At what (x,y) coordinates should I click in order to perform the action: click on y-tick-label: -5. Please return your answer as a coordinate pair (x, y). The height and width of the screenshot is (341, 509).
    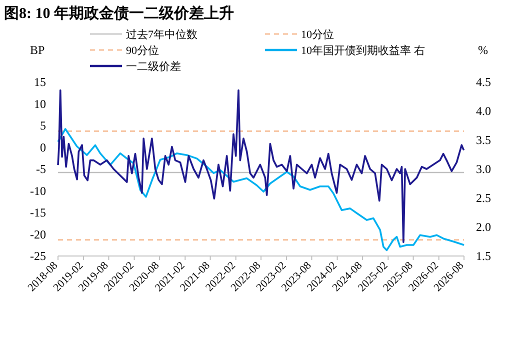
    Looking at the image, I should click on (41, 169).